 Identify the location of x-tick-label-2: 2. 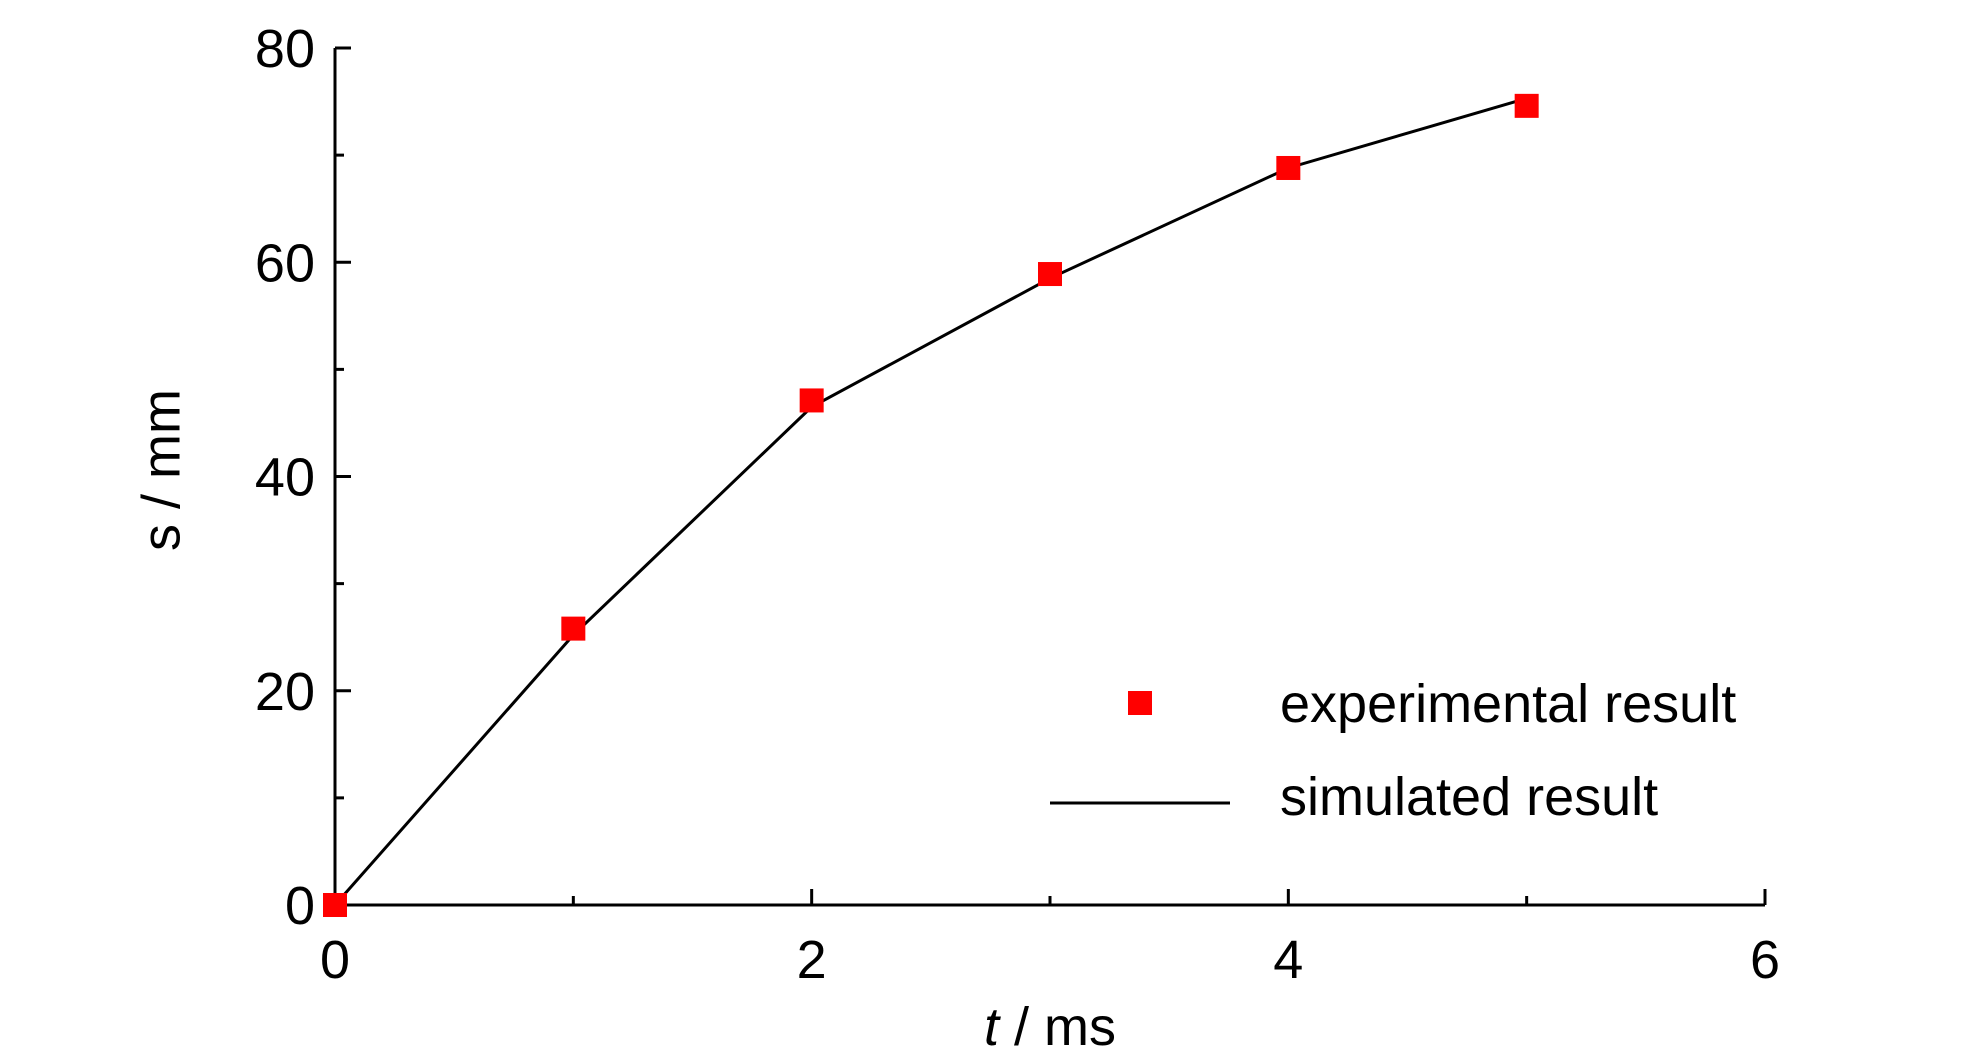
(812, 960).